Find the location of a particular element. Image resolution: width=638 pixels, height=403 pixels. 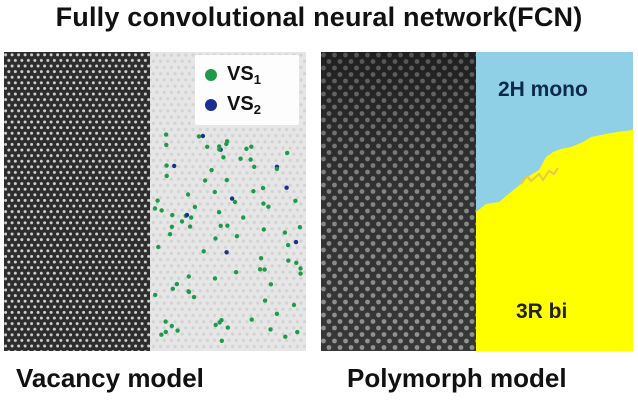

caption-polymorph-model: Polymorph model is located at coordinates (457, 378).